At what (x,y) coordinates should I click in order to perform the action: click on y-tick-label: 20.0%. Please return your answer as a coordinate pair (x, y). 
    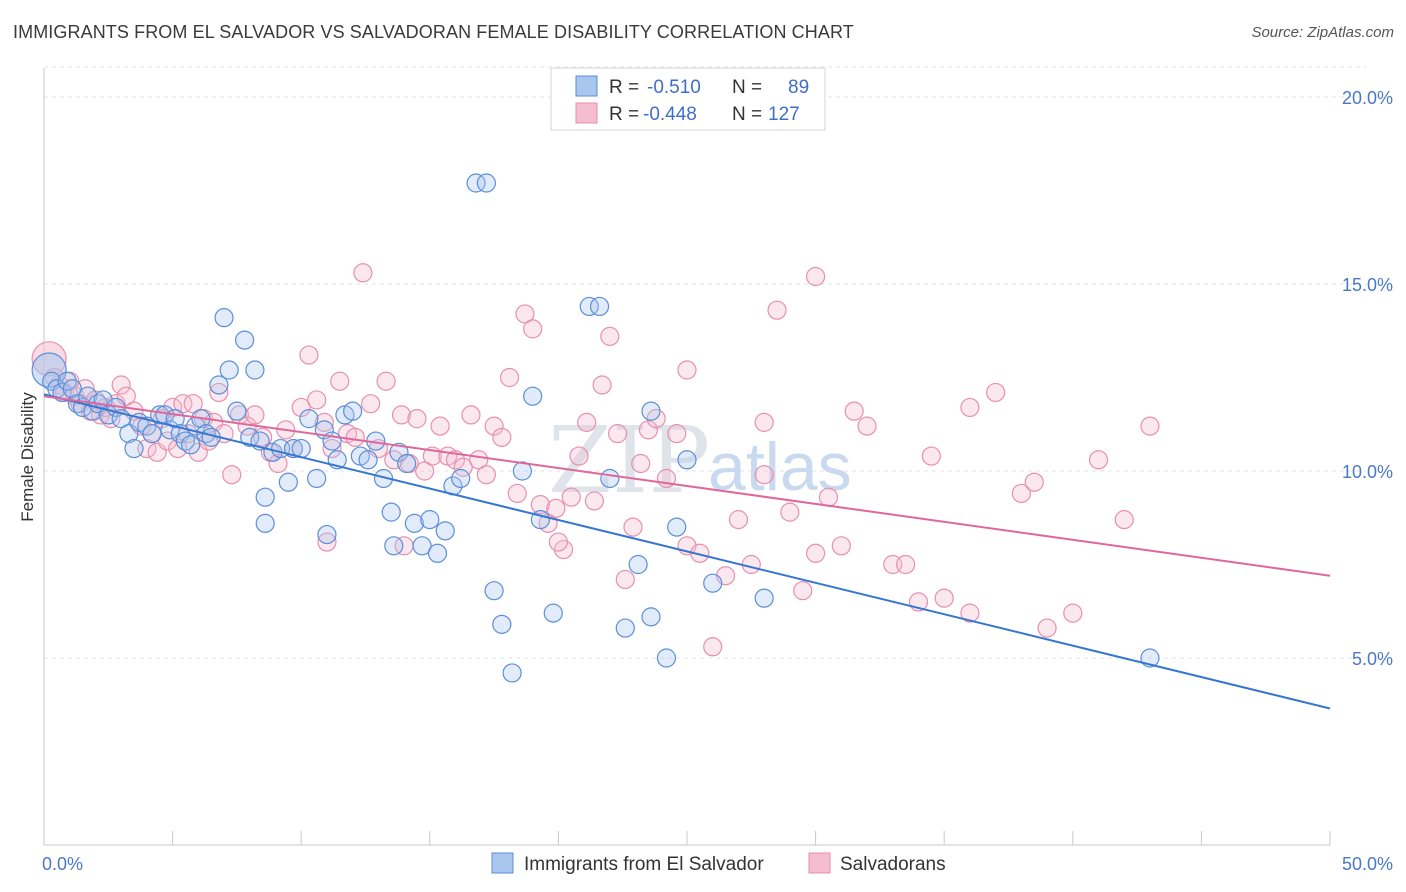
    Looking at the image, I should click on (1367, 98).